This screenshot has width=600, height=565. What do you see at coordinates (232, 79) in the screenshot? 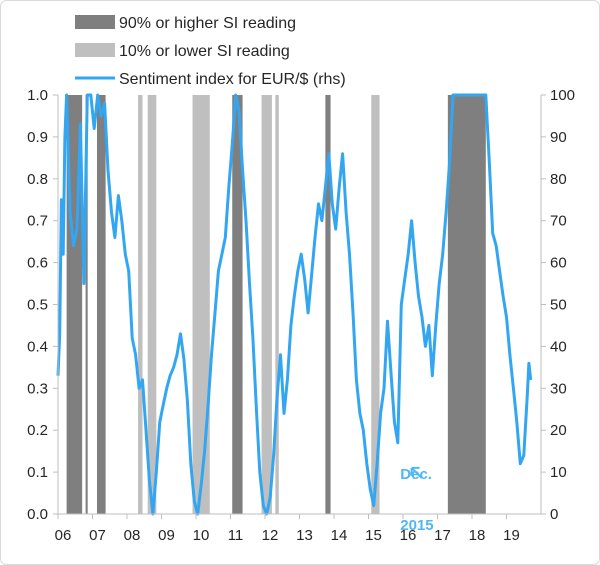
I see `legend-label-line: Sentiment index for EUR/$ (rhs)` at bounding box center [232, 79].